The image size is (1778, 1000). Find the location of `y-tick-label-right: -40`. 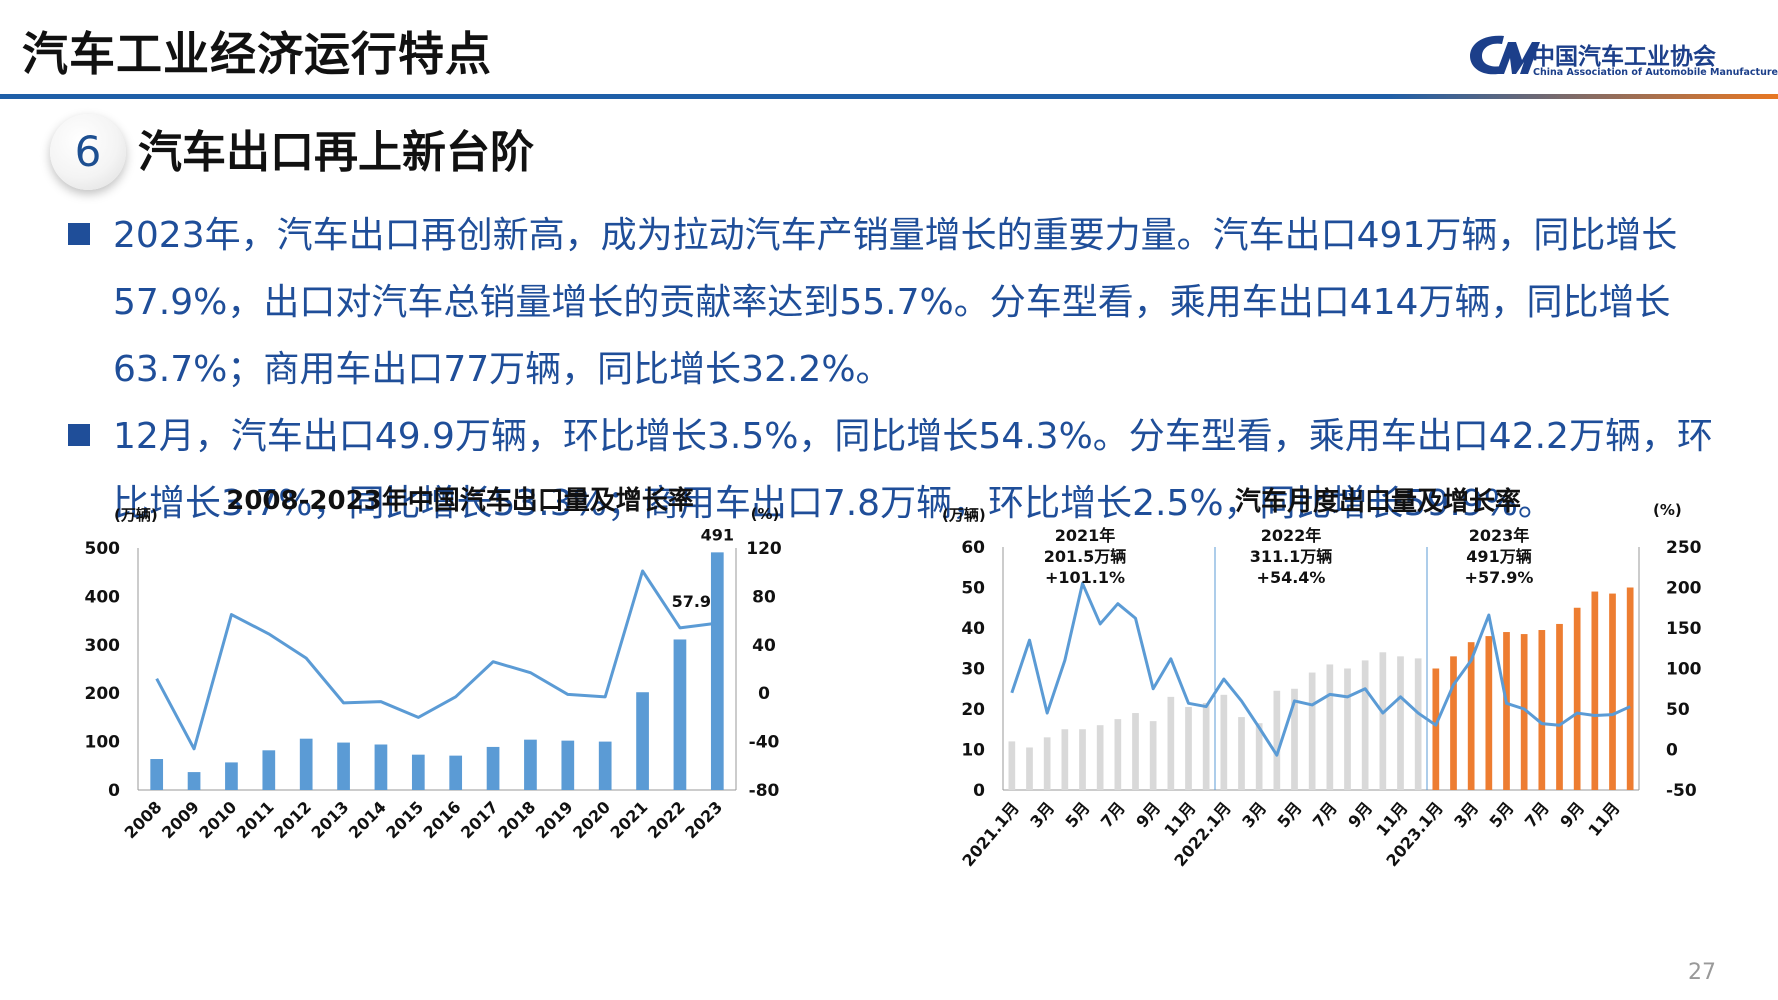

y-tick-label-right: -40 is located at coordinates (764, 743).